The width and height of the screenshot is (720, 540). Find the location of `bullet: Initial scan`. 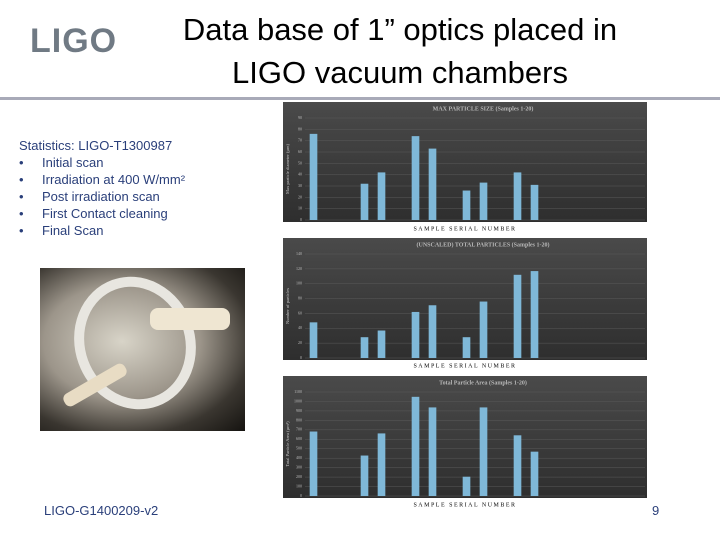

bullet: Initial scan is located at coordinates (102, 162).